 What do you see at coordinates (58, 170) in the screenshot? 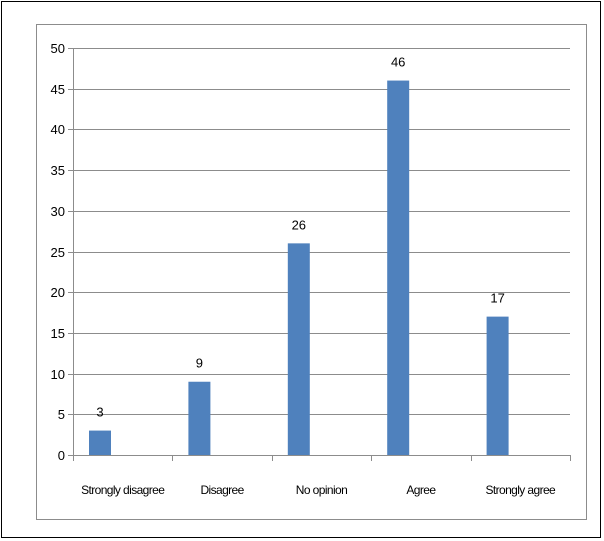
I see `y-tick-label: 35` at bounding box center [58, 170].